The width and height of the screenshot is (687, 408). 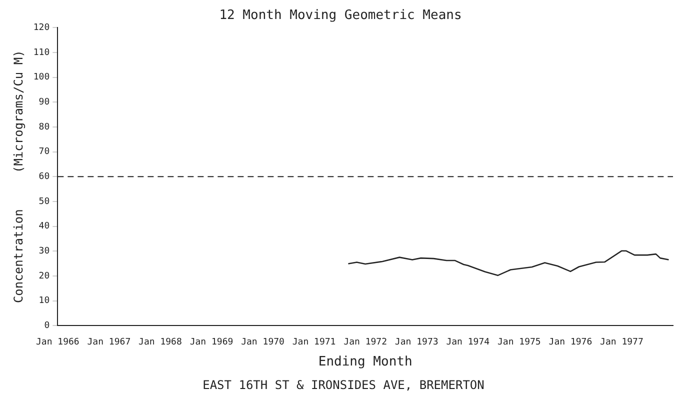 What do you see at coordinates (622, 342) in the screenshot?
I see `x-tick-label: Jan 1977` at bounding box center [622, 342].